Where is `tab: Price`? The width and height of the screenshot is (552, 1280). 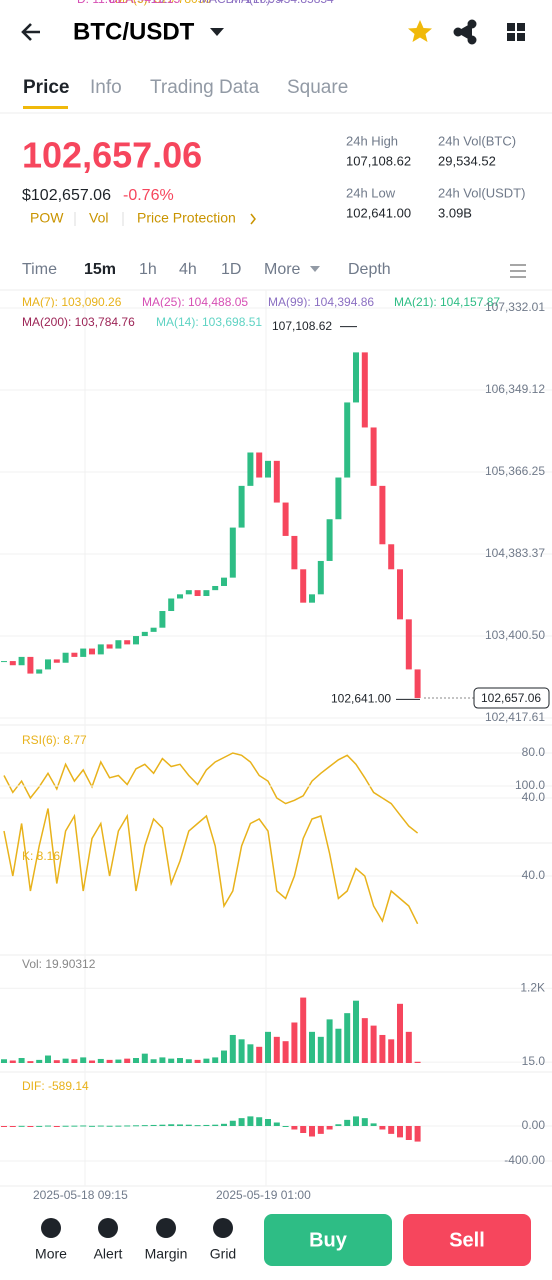
tab: Price is located at coordinates (46, 87).